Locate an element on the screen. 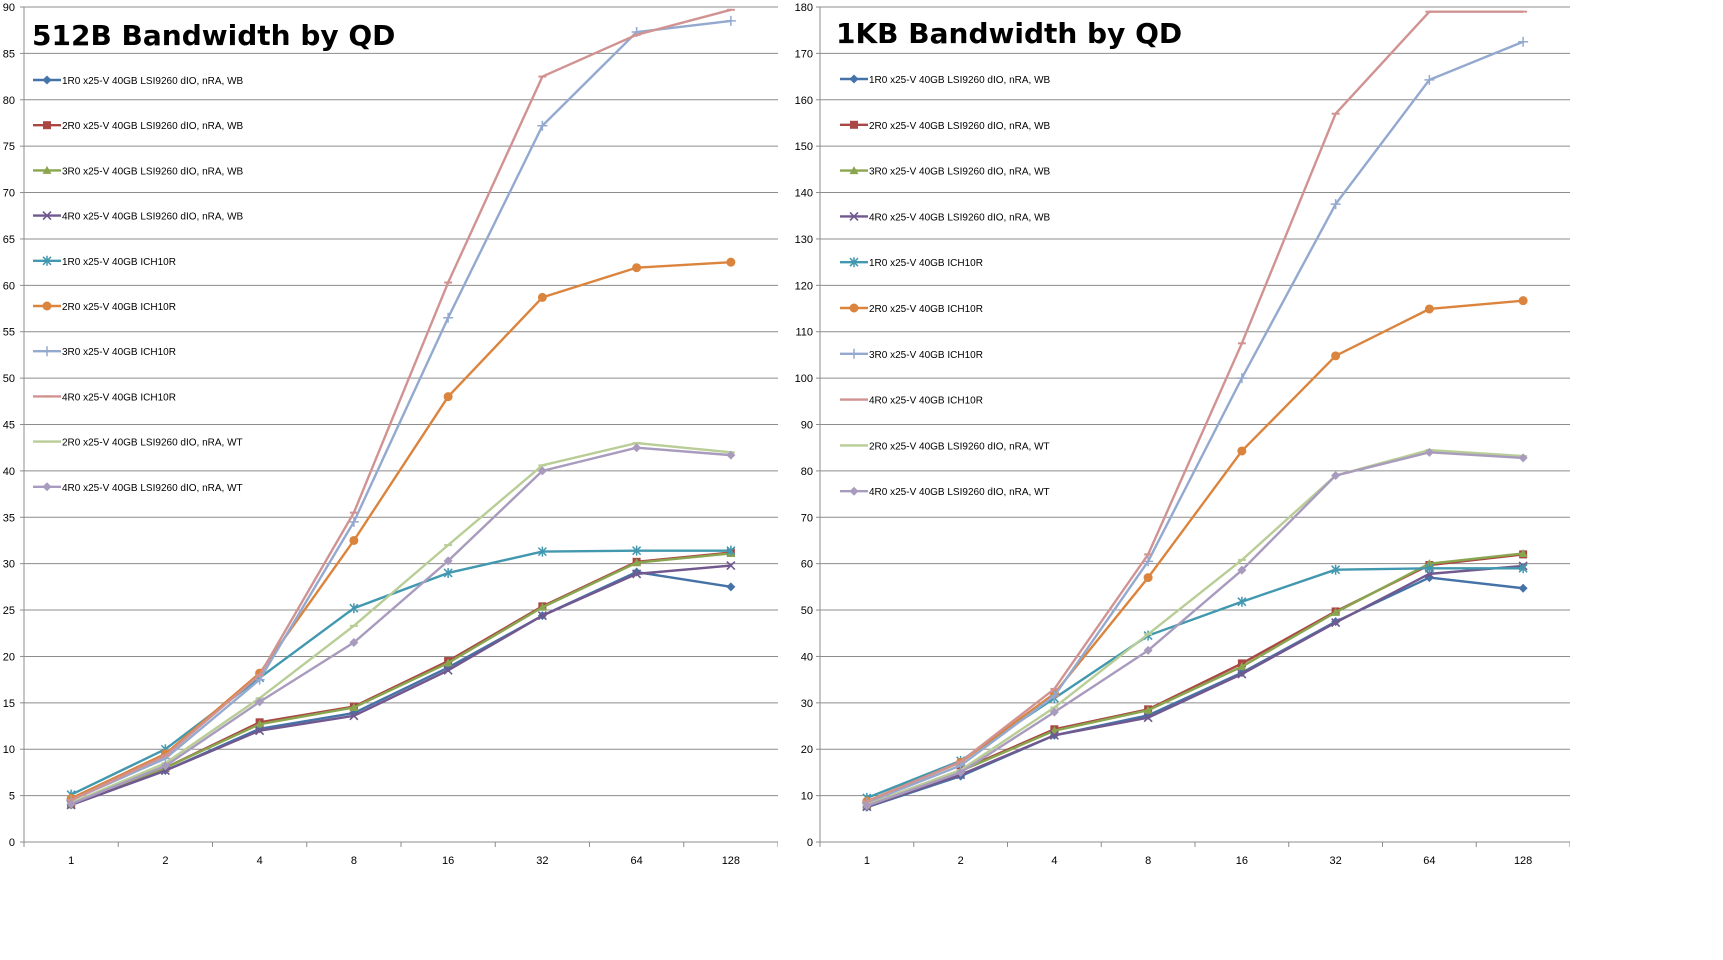  legend-item: 1R0 x25-V 40GB LSI9260 dIO, nRA, WB is located at coordinates (138, 81).